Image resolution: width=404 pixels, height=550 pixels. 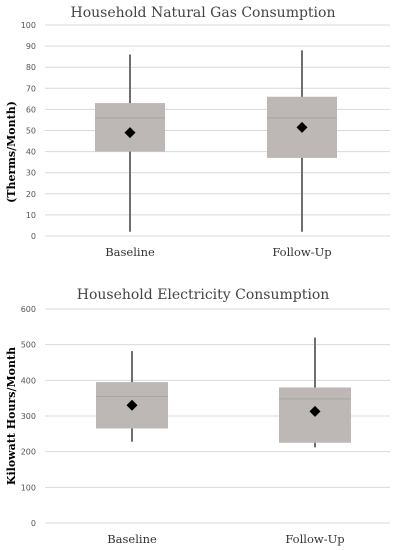 What do you see at coordinates (31, 88) in the screenshot?
I see `y-tick-label: 70` at bounding box center [31, 88].